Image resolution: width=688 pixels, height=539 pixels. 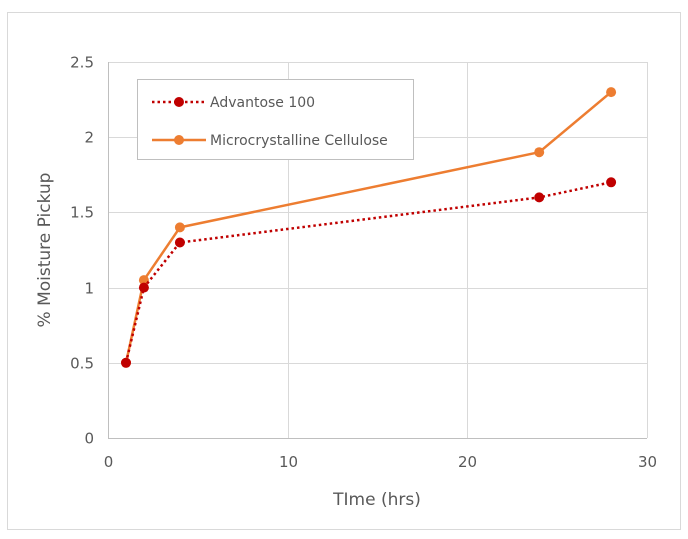 What do you see at coordinates (89, 138) in the screenshot?
I see `y-tick-label: 2` at bounding box center [89, 138].